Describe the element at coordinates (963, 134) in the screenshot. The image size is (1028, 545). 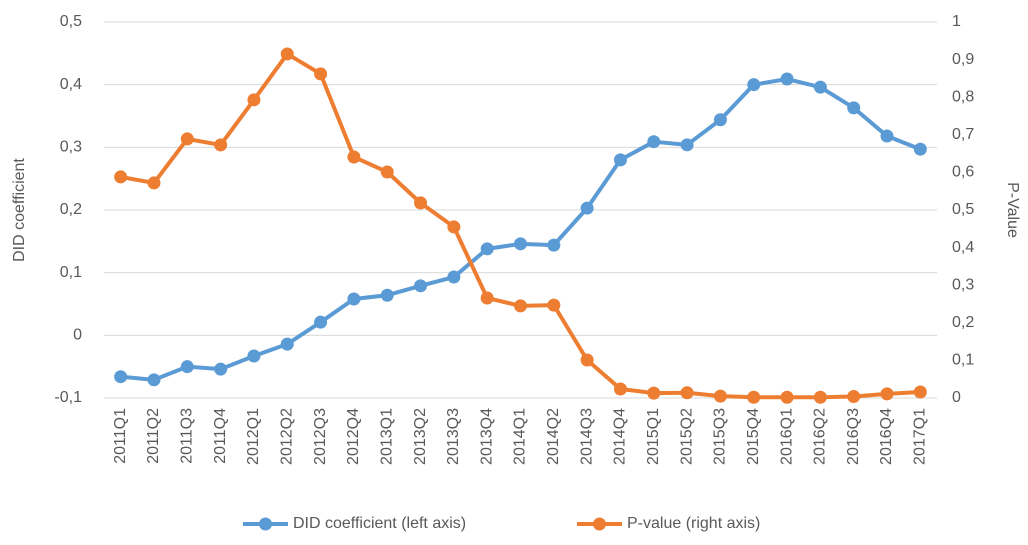
I see `y2-tick-label: 0,7` at that location.